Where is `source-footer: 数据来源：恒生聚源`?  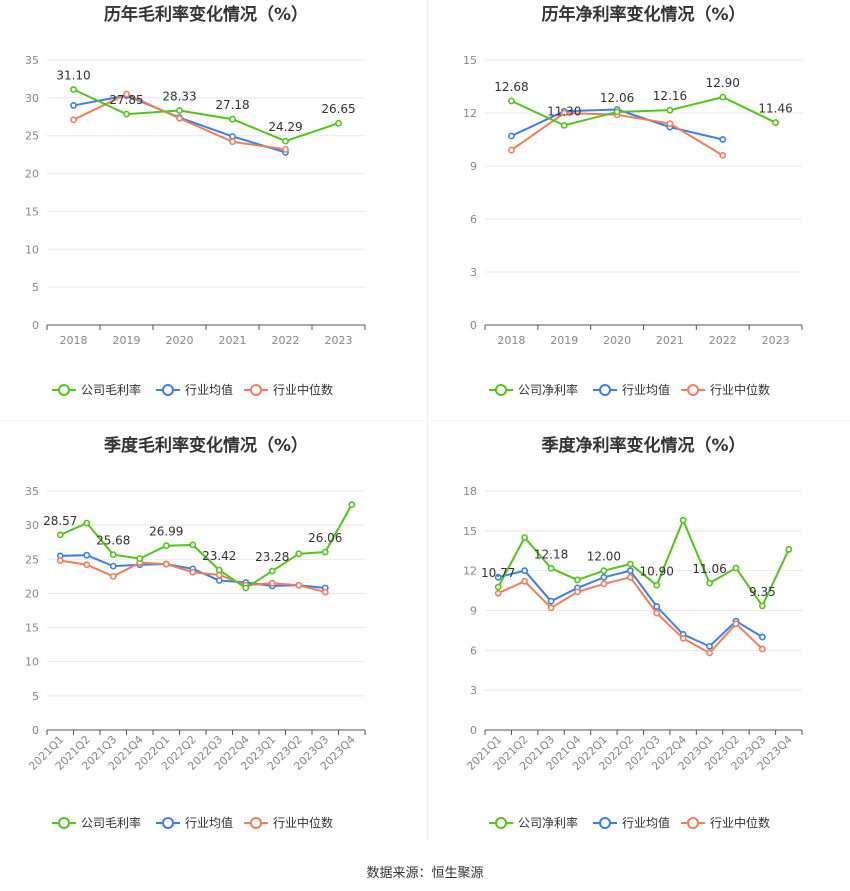
source-footer: 数据来源：恒生聚源 is located at coordinates (425, 873).